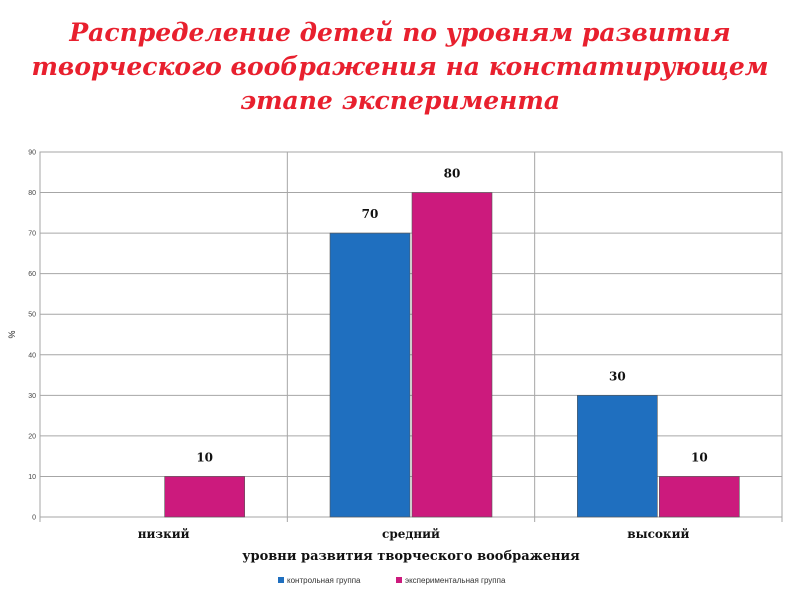 This screenshot has height=600, width=800. I want to click on data-label: 70, so click(370, 214).